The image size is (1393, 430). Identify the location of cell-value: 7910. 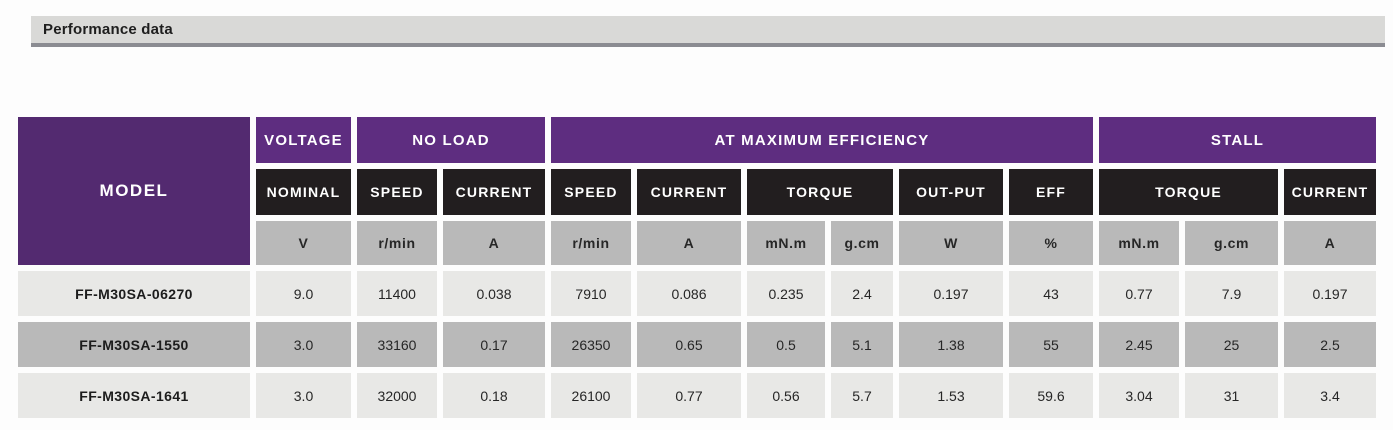
(591, 293).